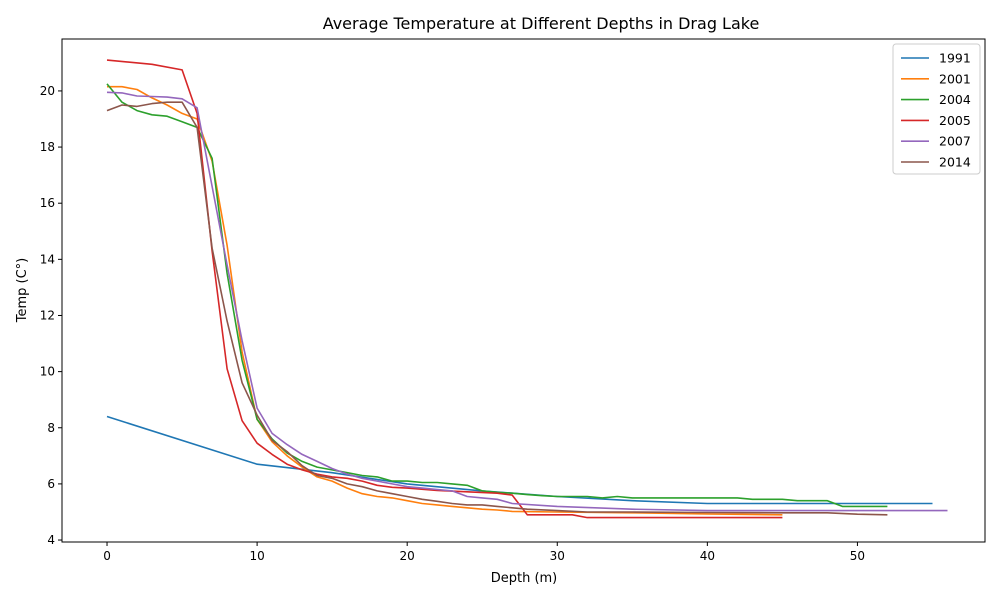 This screenshot has width=1000, height=600. What do you see at coordinates (256, 556) in the screenshot?
I see `x-tick-label: 10` at bounding box center [256, 556].